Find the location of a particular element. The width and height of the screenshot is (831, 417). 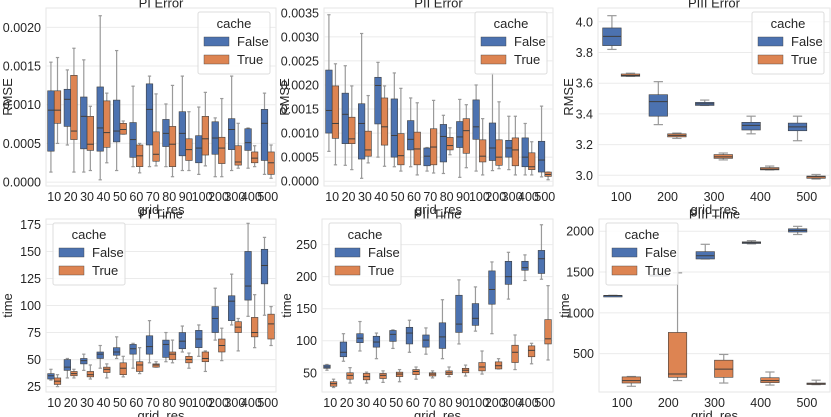

y-tick-label: 200 is located at coordinates (306, 277).